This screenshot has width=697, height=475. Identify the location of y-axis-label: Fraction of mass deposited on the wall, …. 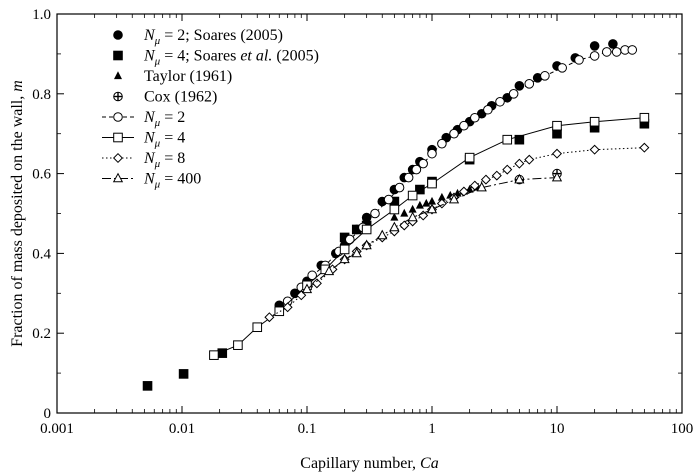
(17, 213).